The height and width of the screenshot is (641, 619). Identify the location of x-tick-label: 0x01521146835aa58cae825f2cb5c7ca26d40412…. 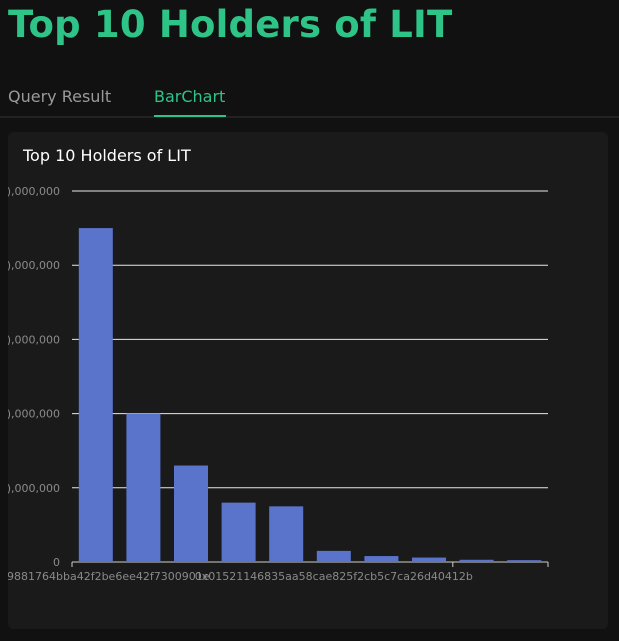
(334, 576).